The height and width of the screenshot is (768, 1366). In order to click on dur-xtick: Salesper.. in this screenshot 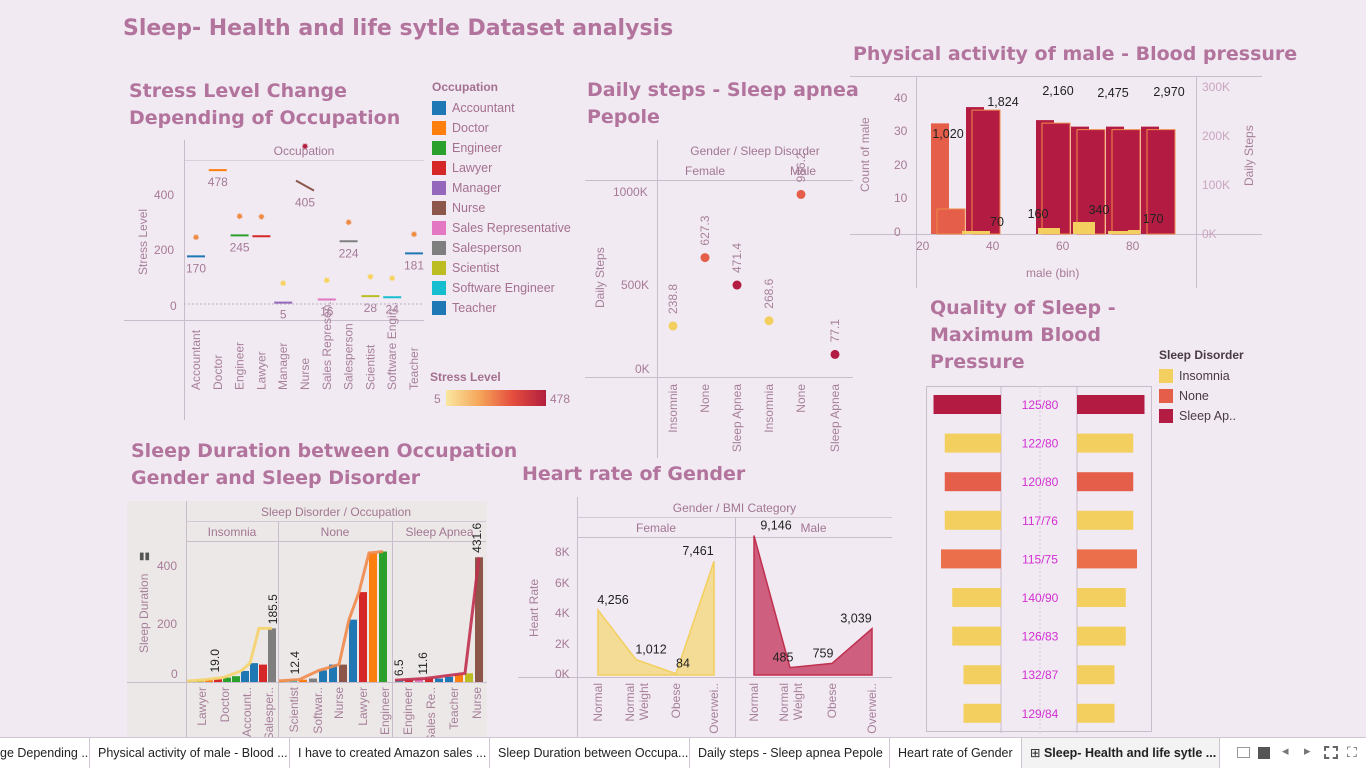, I will do `click(269, 712)`.